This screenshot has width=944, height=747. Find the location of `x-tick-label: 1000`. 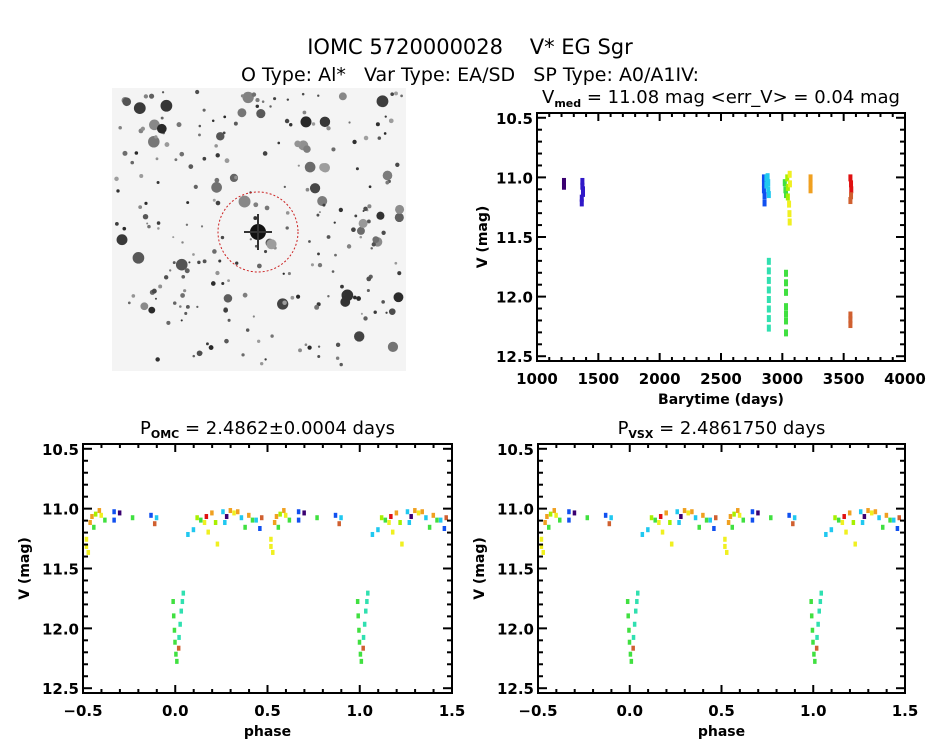

x-tick-label: 1000 is located at coordinates (537, 379).